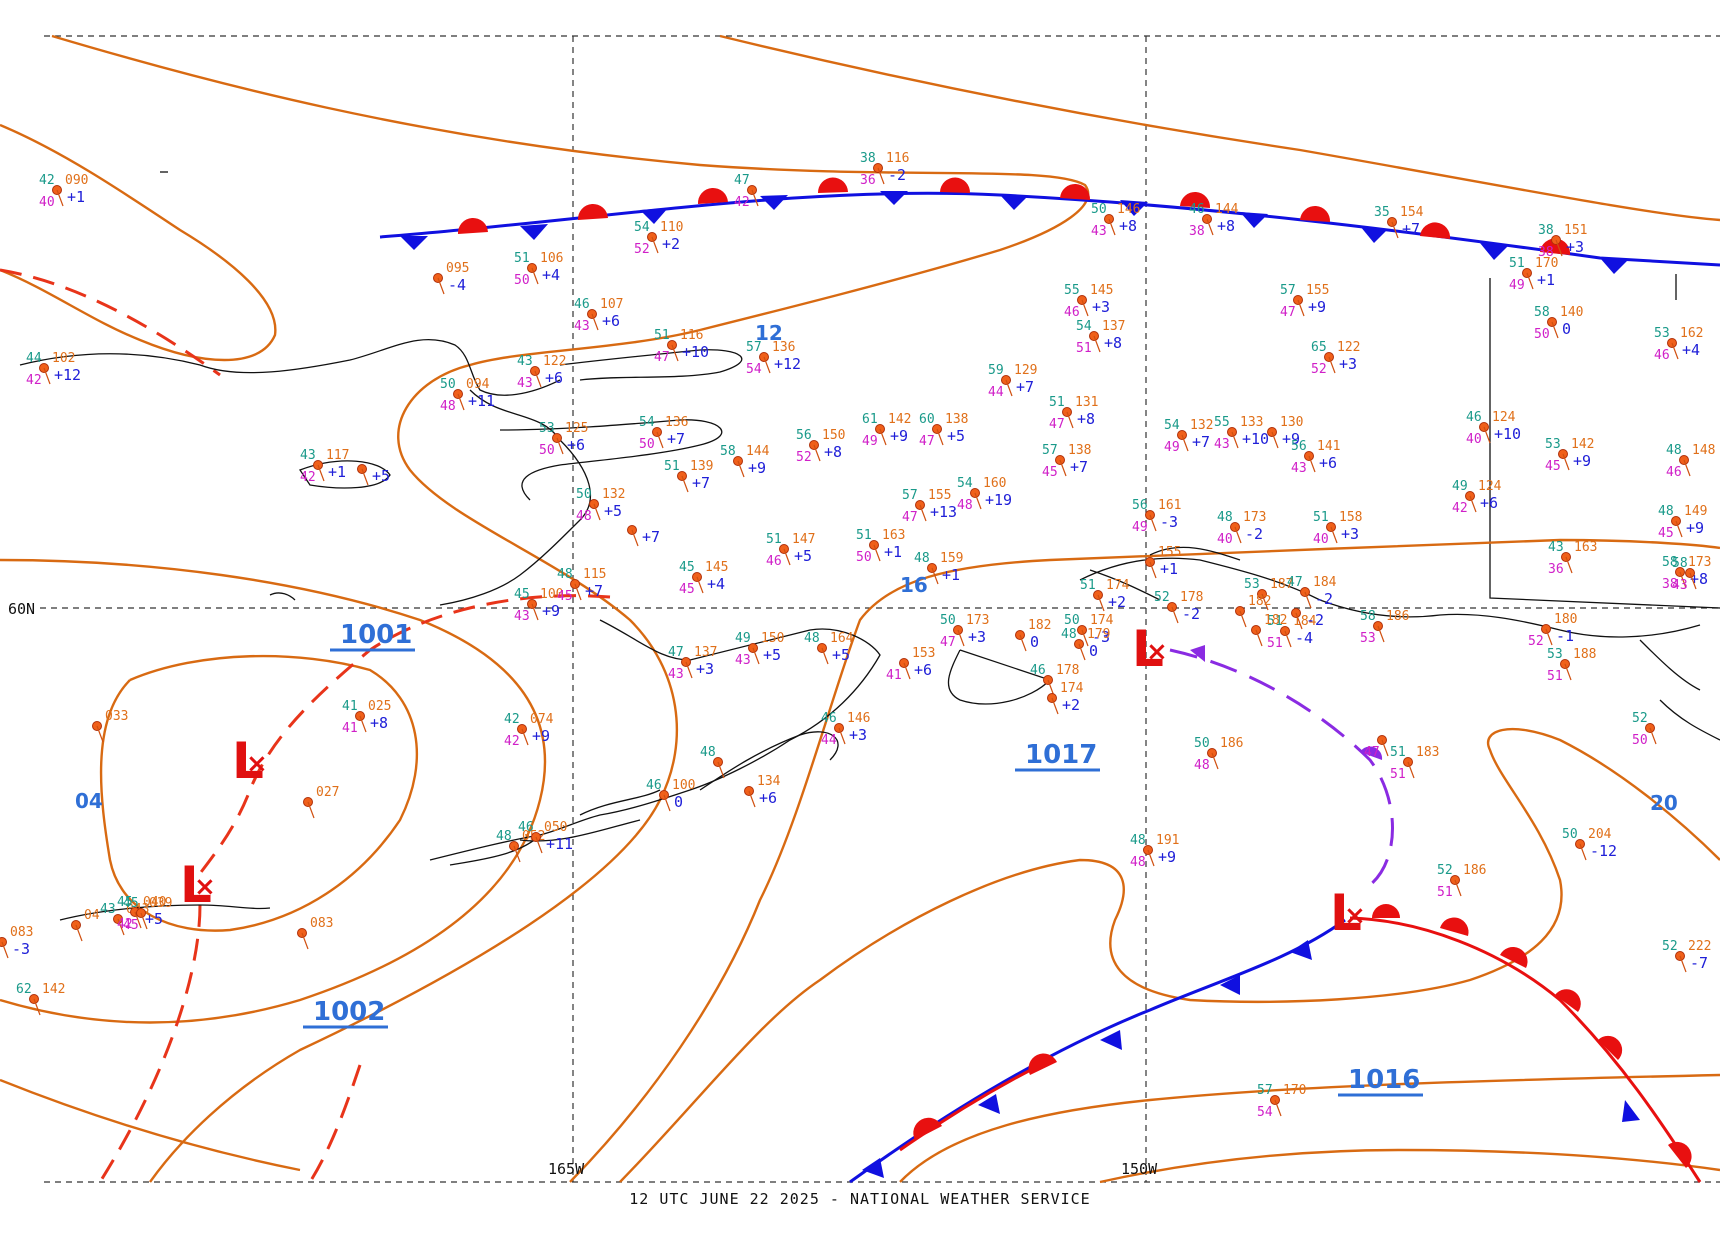 The height and width of the screenshot is (1260, 1720). I want to click on station-plot: 155+1, so click(1163, 562).